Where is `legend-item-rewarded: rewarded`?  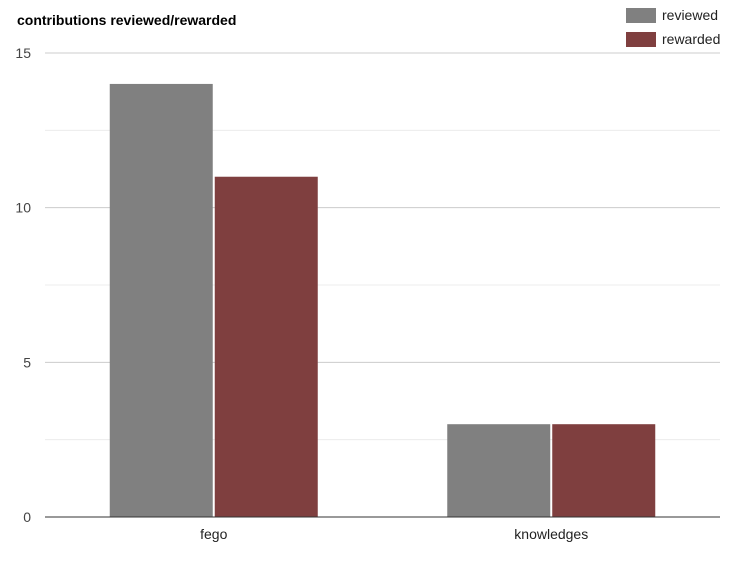 legend-item-rewarded: rewarded is located at coordinates (671, 39).